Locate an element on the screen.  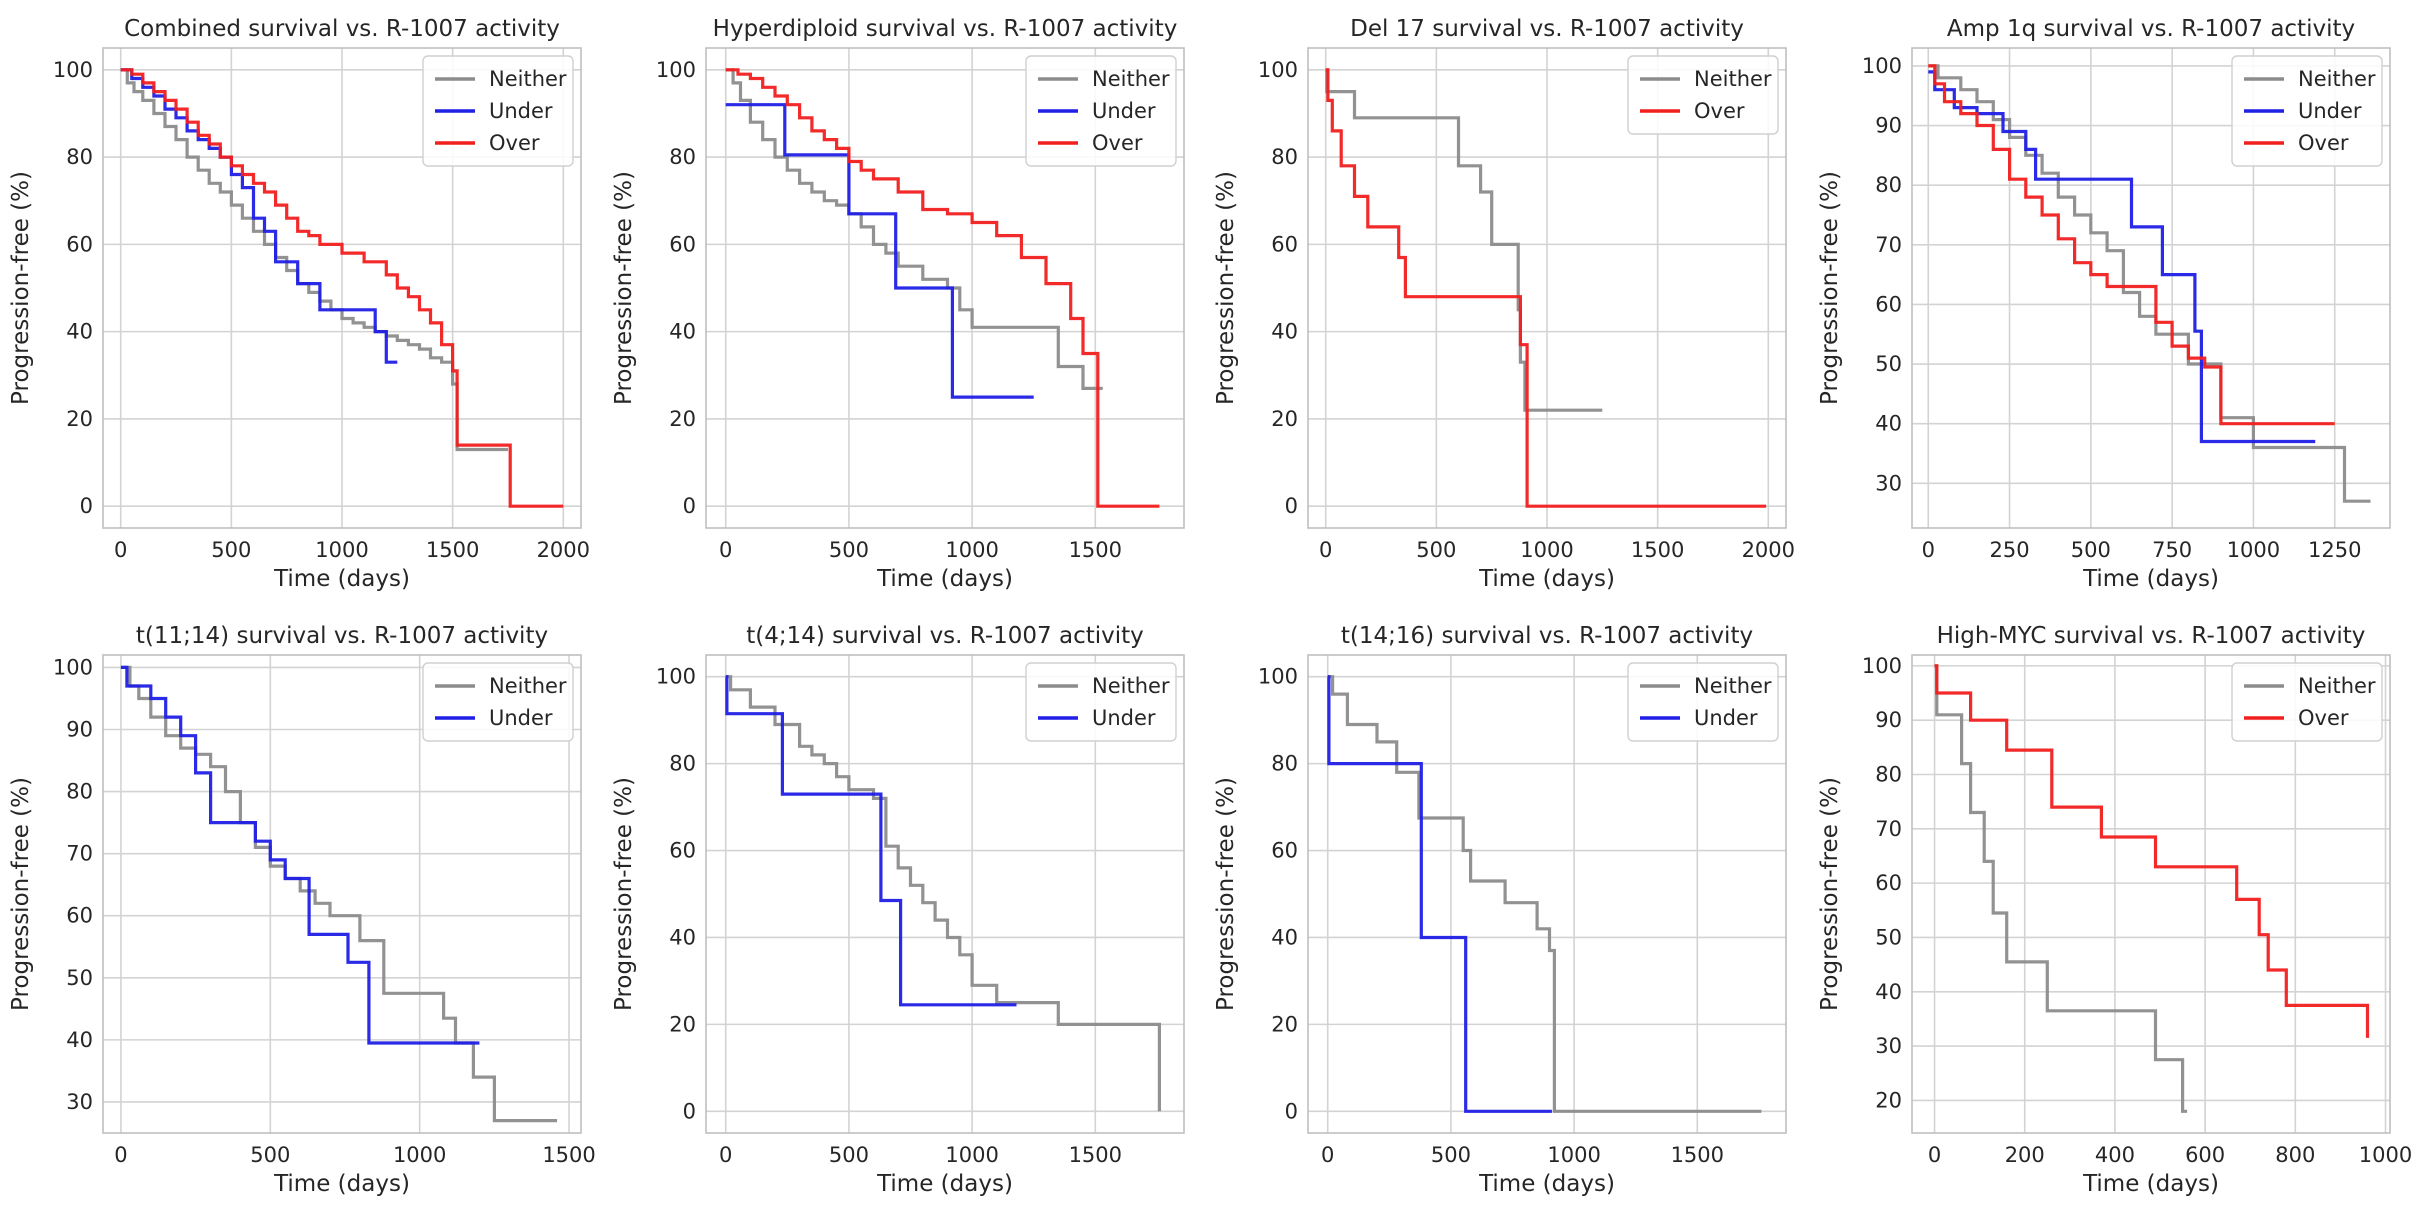
x-tick-label: 200 is located at coordinates (2025, 1155).